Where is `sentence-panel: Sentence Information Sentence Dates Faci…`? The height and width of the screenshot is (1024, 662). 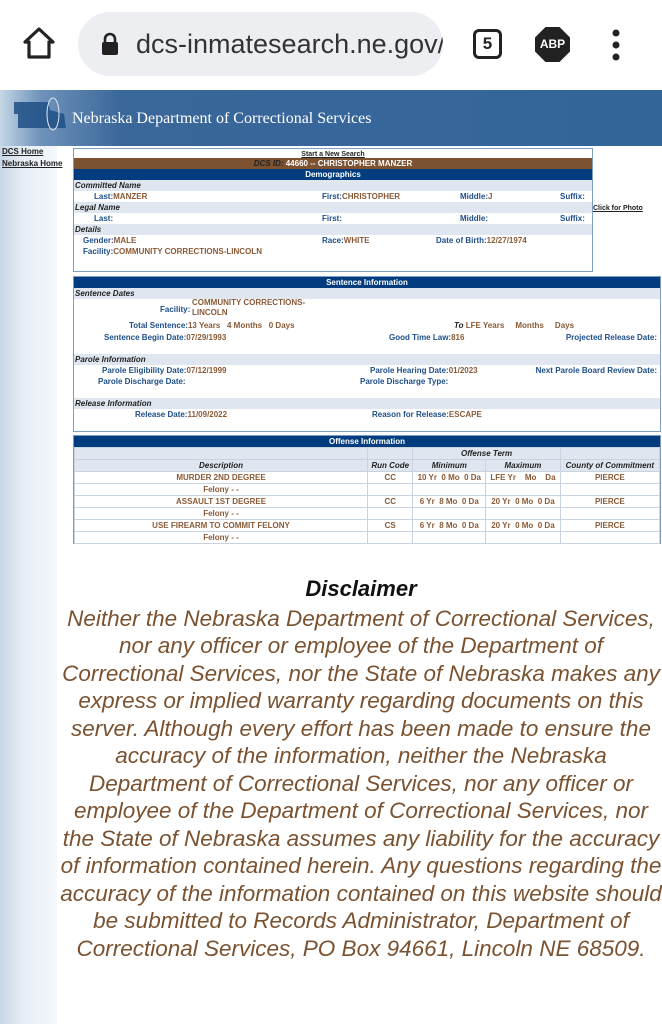 sentence-panel: Sentence Information Sentence Dates Faci… is located at coordinates (367, 354).